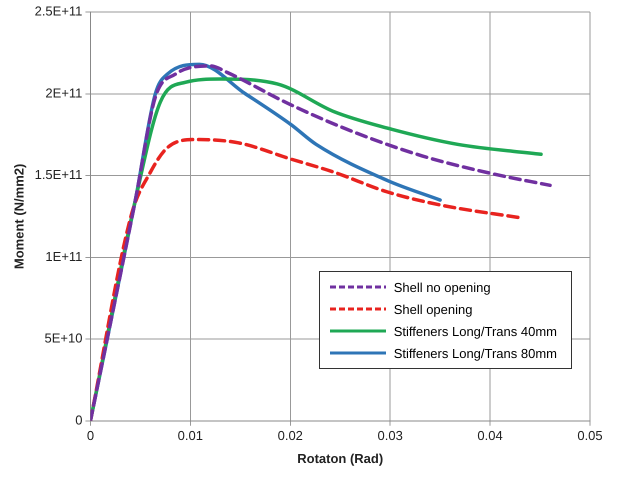 This screenshot has height=479, width=620. Describe the element at coordinates (340, 458) in the screenshot. I see `x-axis-title: Rotaton (Rad)` at that location.